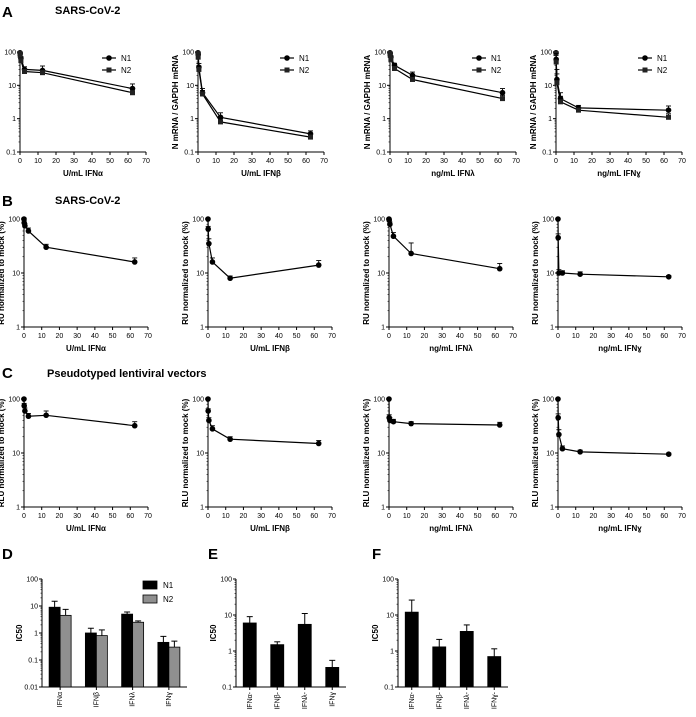 The height and width of the screenshot is (717, 696). I want to click on panel-c-title: Pseudotyped lentiviral vectors, so click(127, 374).